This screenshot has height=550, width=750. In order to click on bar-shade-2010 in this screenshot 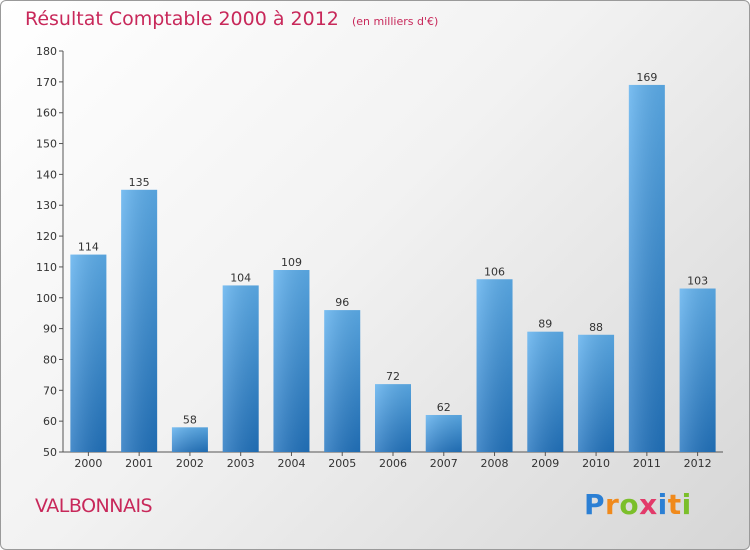, I will do `click(596, 393)`.